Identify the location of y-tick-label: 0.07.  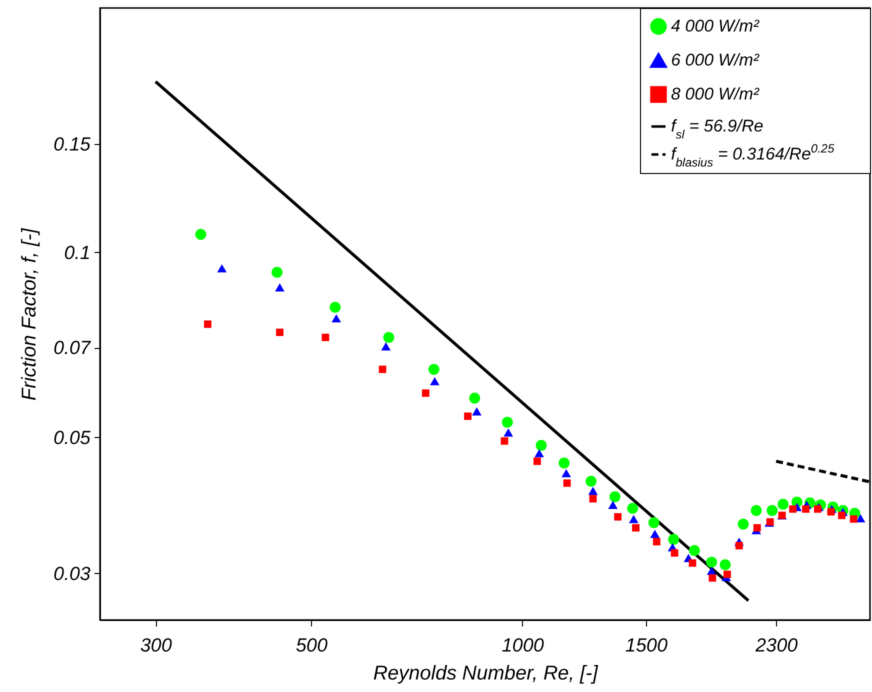
(73, 349).